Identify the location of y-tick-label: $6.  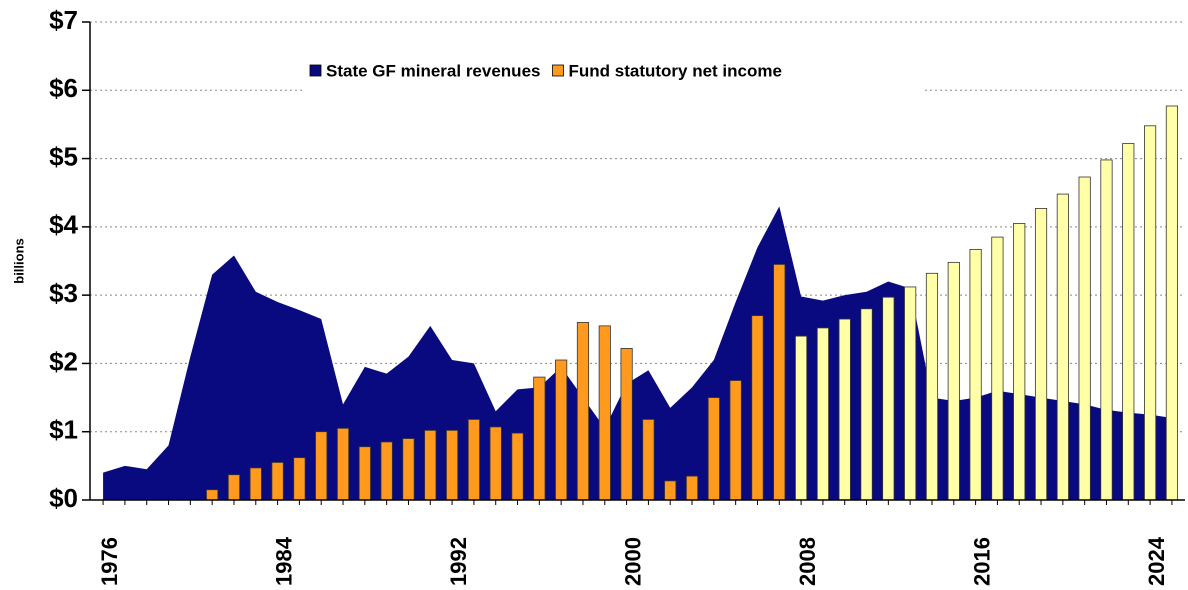
(63, 88).